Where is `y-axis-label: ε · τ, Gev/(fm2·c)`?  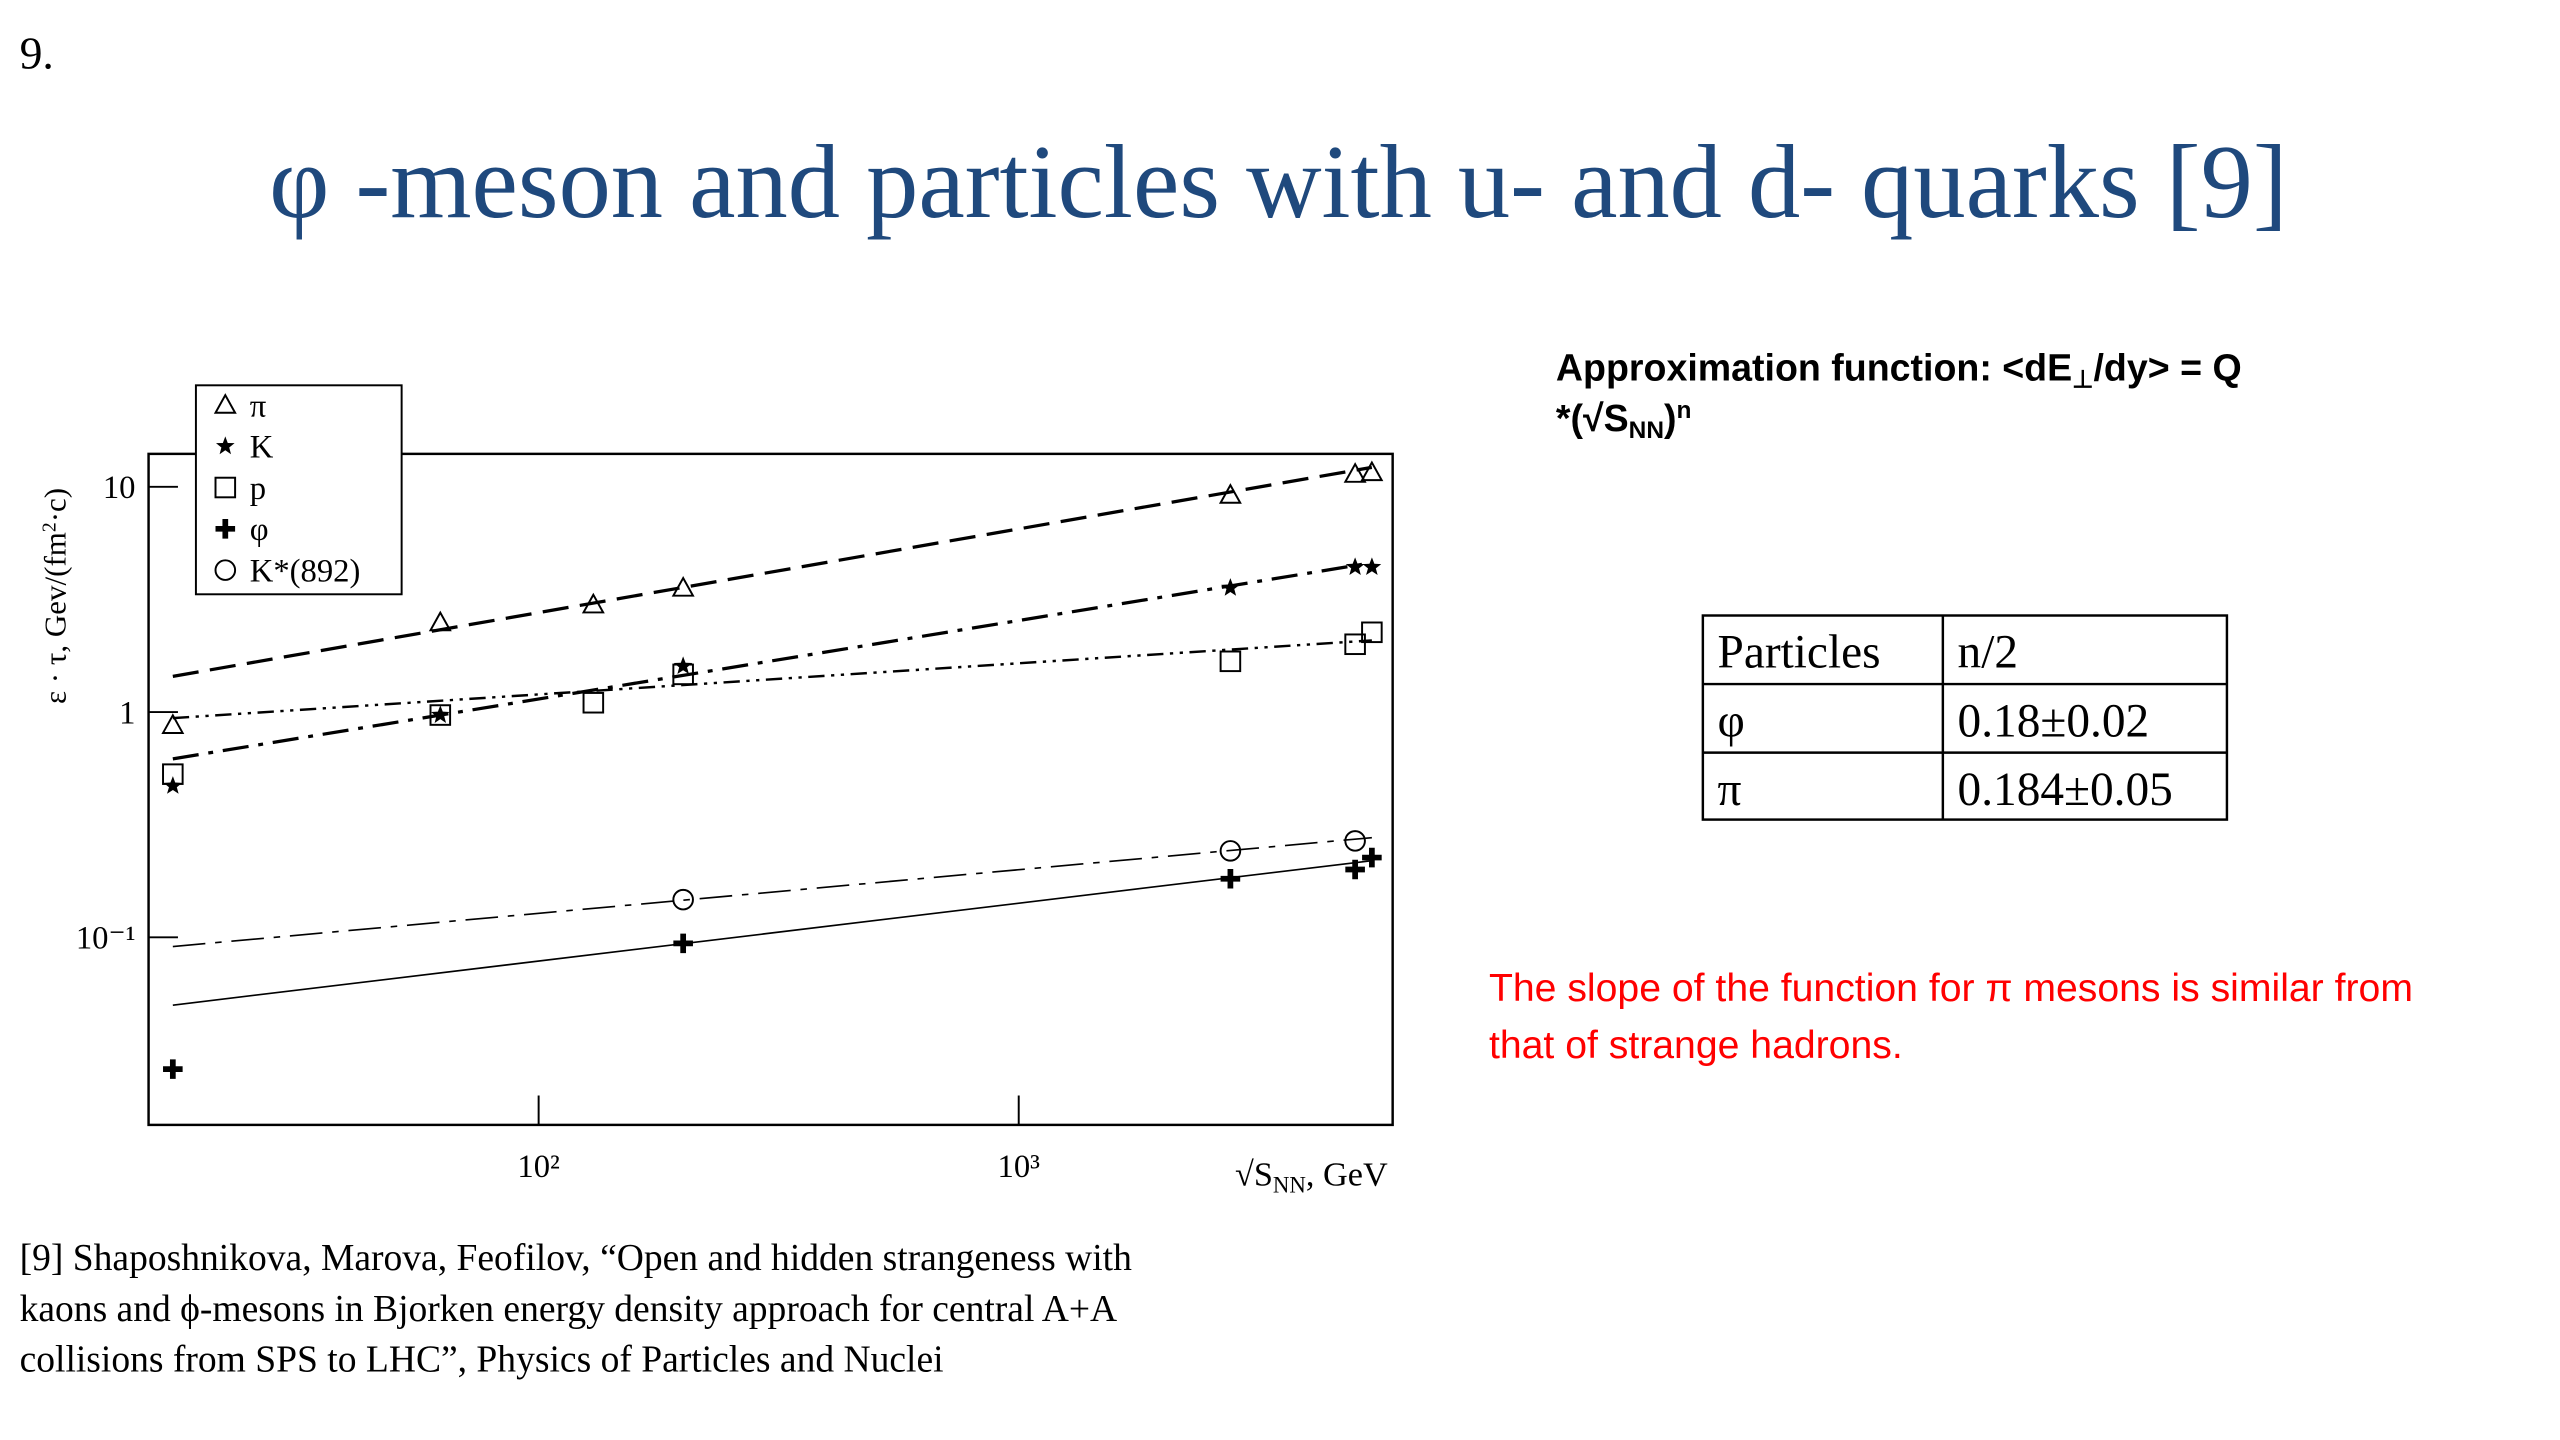
y-axis-label: ε · τ, Gev/(fm2·c) is located at coordinates (54, 596).